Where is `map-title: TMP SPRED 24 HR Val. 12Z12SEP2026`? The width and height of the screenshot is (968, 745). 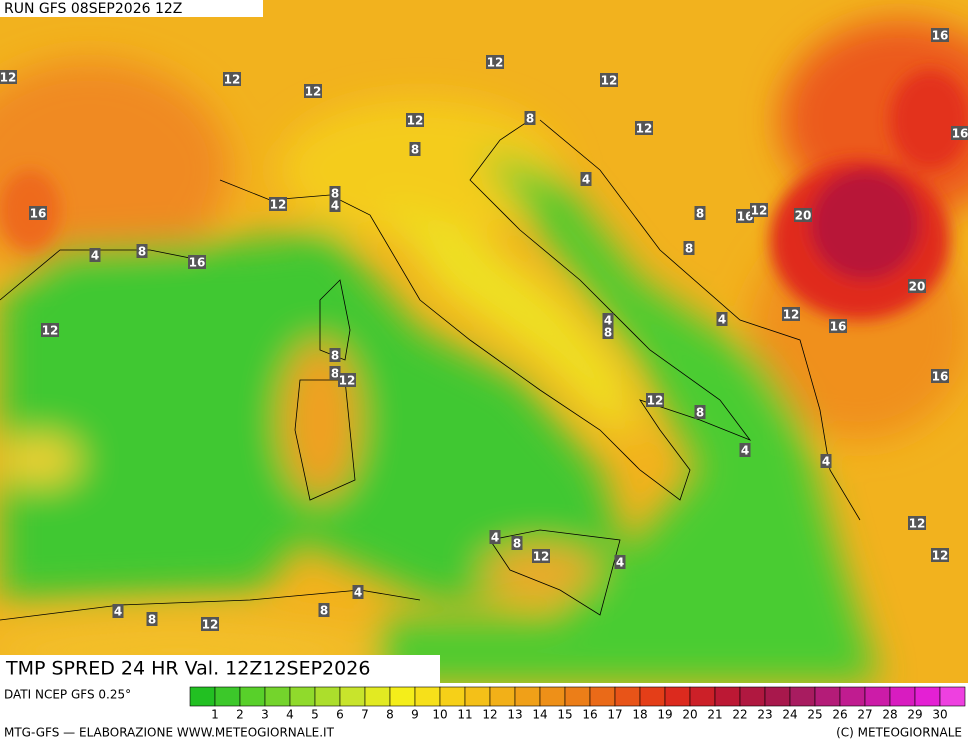 map-title: TMP SPRED 24 HR Val. 12Z12SEP2026 is located at coordinates (187, 669).